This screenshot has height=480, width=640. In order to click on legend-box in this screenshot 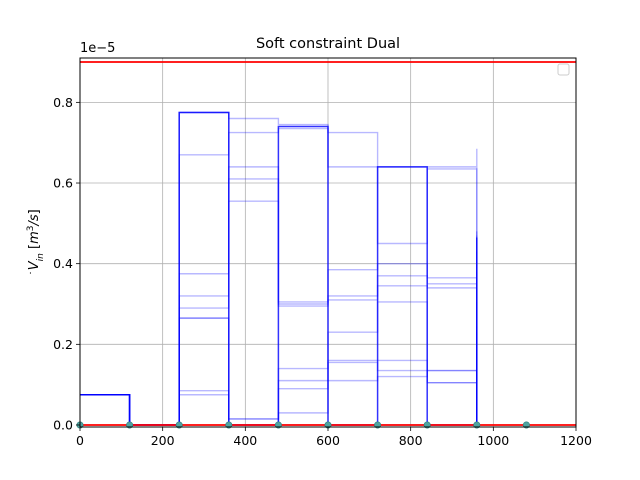, I will do `click(563, 69)`.